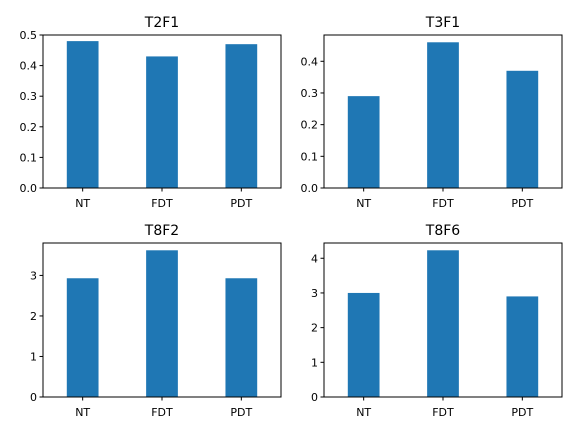 The width and height of the screenshot is (576, 432). Describe the element at coordinates (443, 231) in the screenshot. I see `chart-title: T8F6` at that location.